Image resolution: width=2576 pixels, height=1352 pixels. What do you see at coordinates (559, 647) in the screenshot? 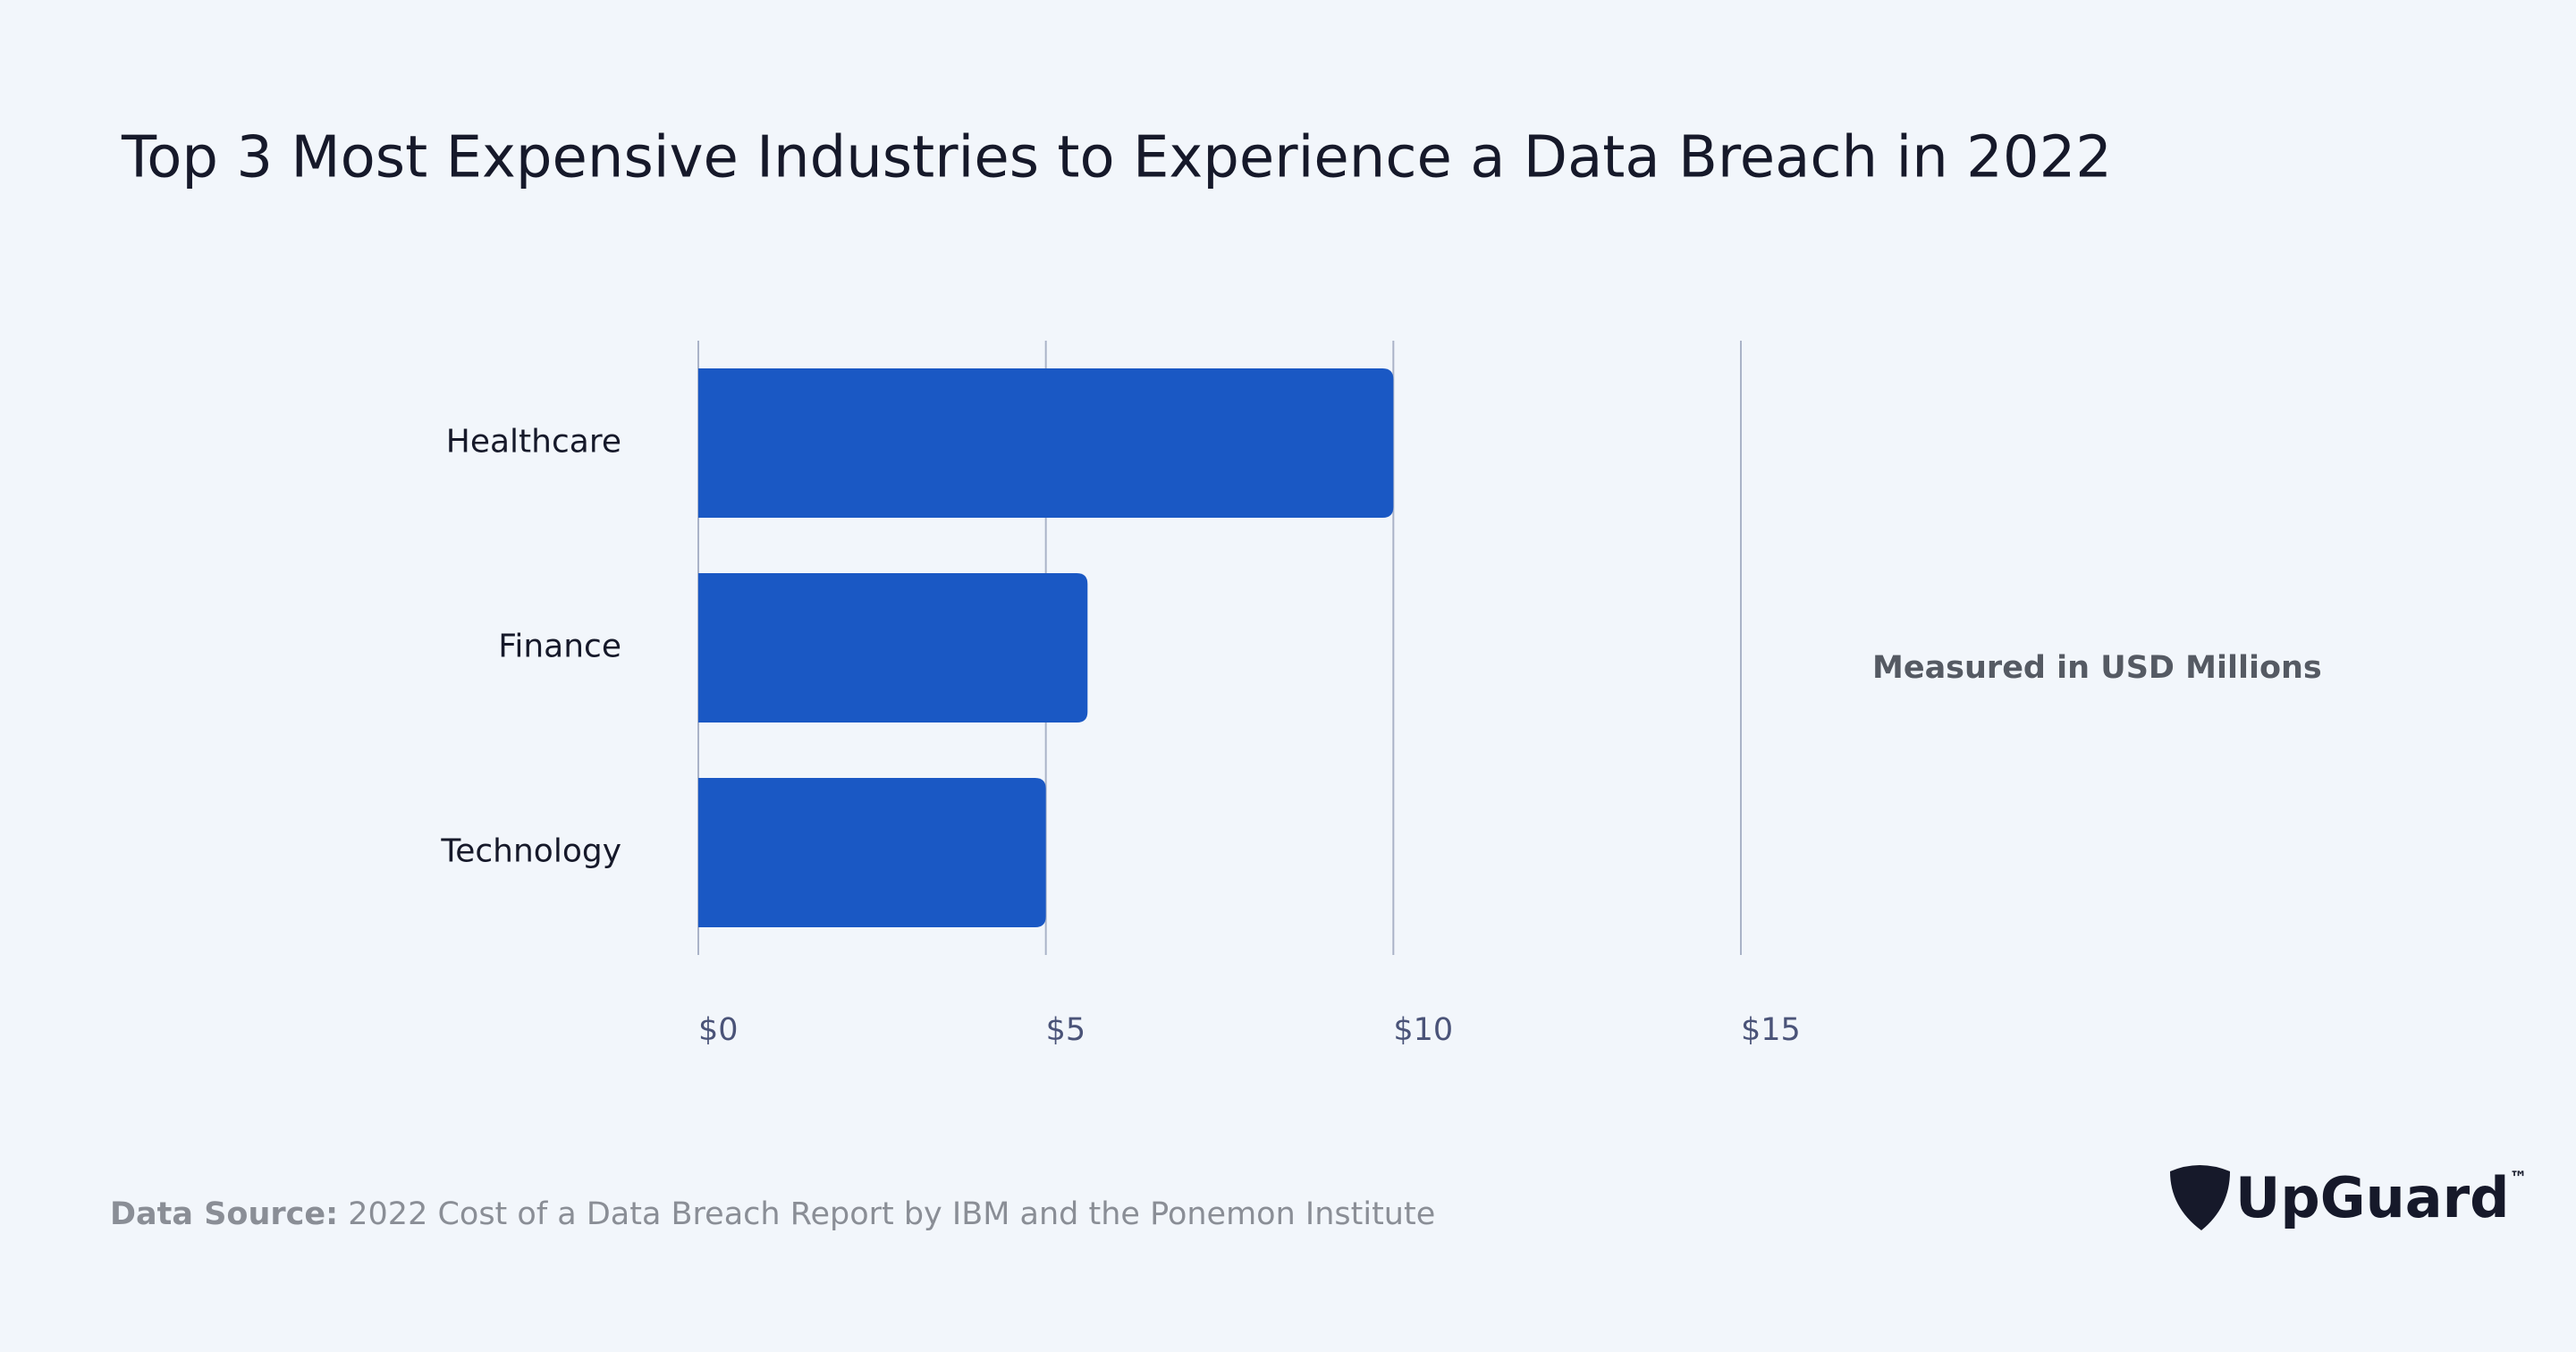
I see `y-tick-label: Finance` at bounding box center [559, 647].